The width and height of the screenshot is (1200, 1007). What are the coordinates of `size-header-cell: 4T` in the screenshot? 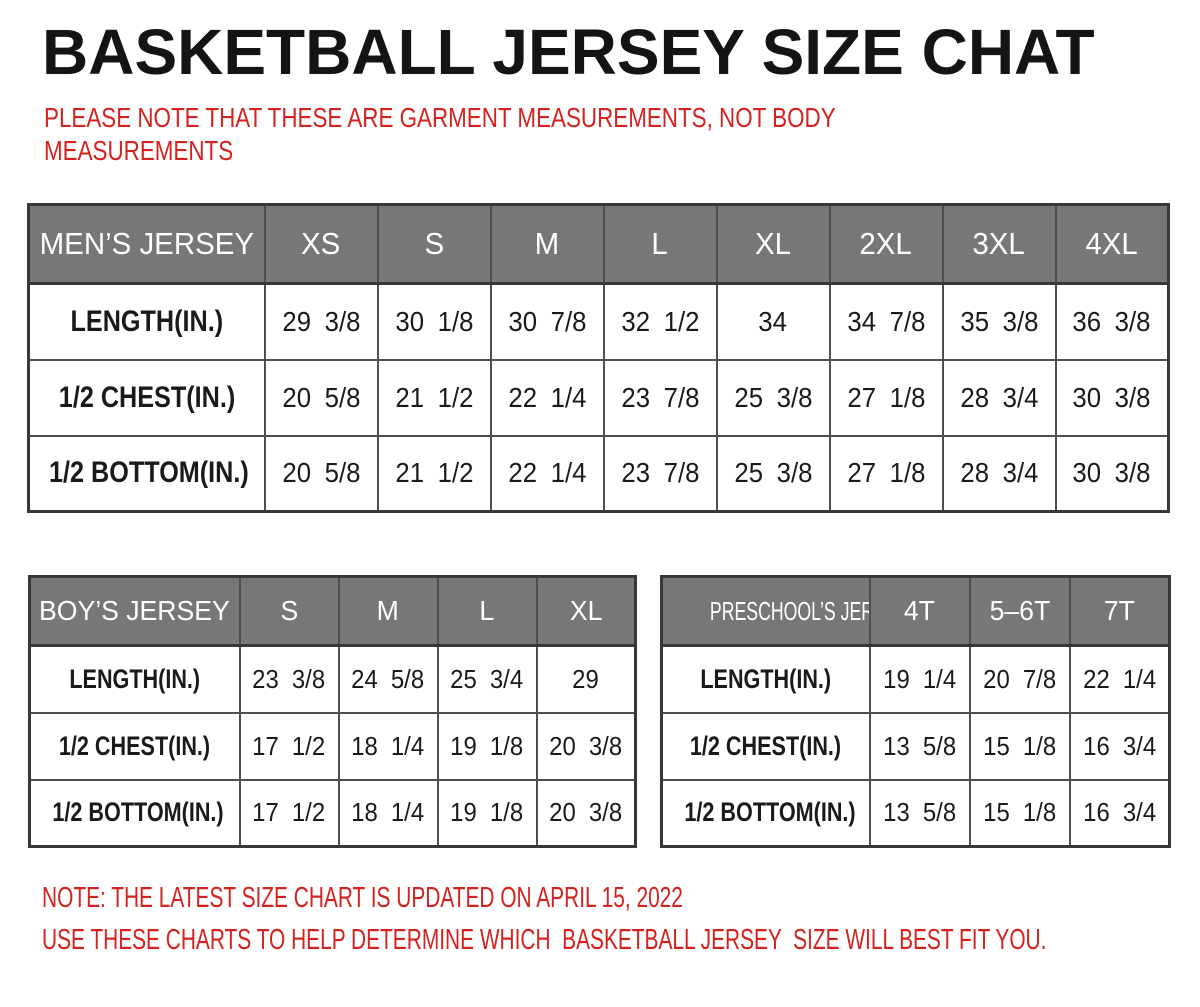 It's located at (919, 611).